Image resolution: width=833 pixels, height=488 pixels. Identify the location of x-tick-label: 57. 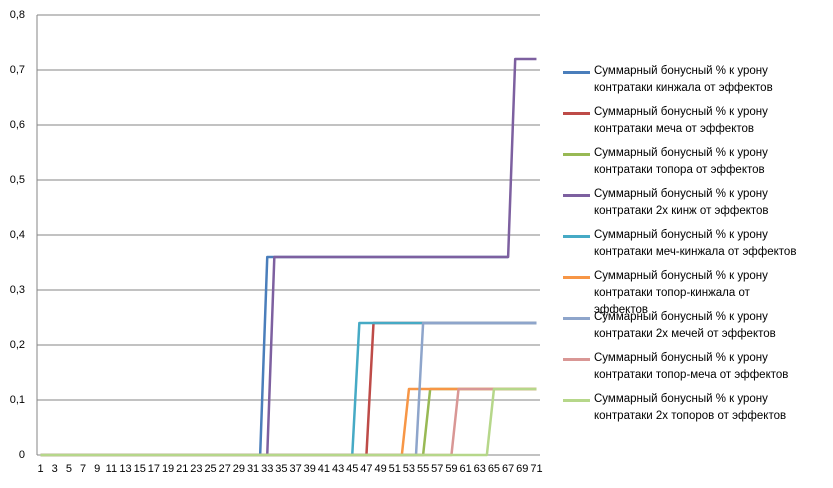
(437, 469).